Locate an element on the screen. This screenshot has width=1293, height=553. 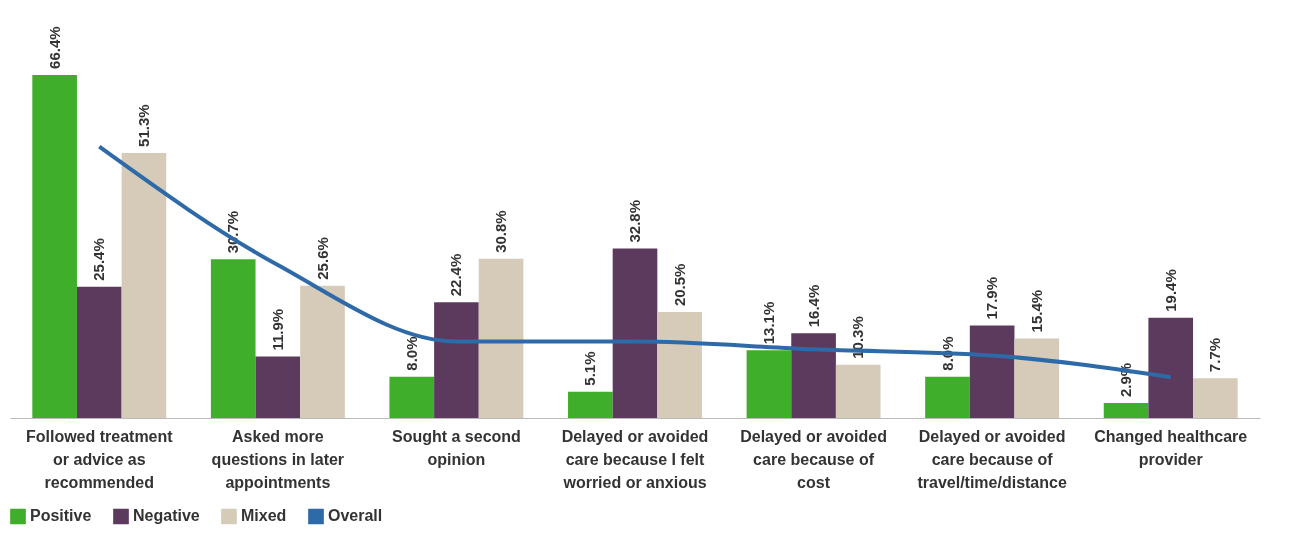
data-label: 5.1% is located at coordinates (590, 368).